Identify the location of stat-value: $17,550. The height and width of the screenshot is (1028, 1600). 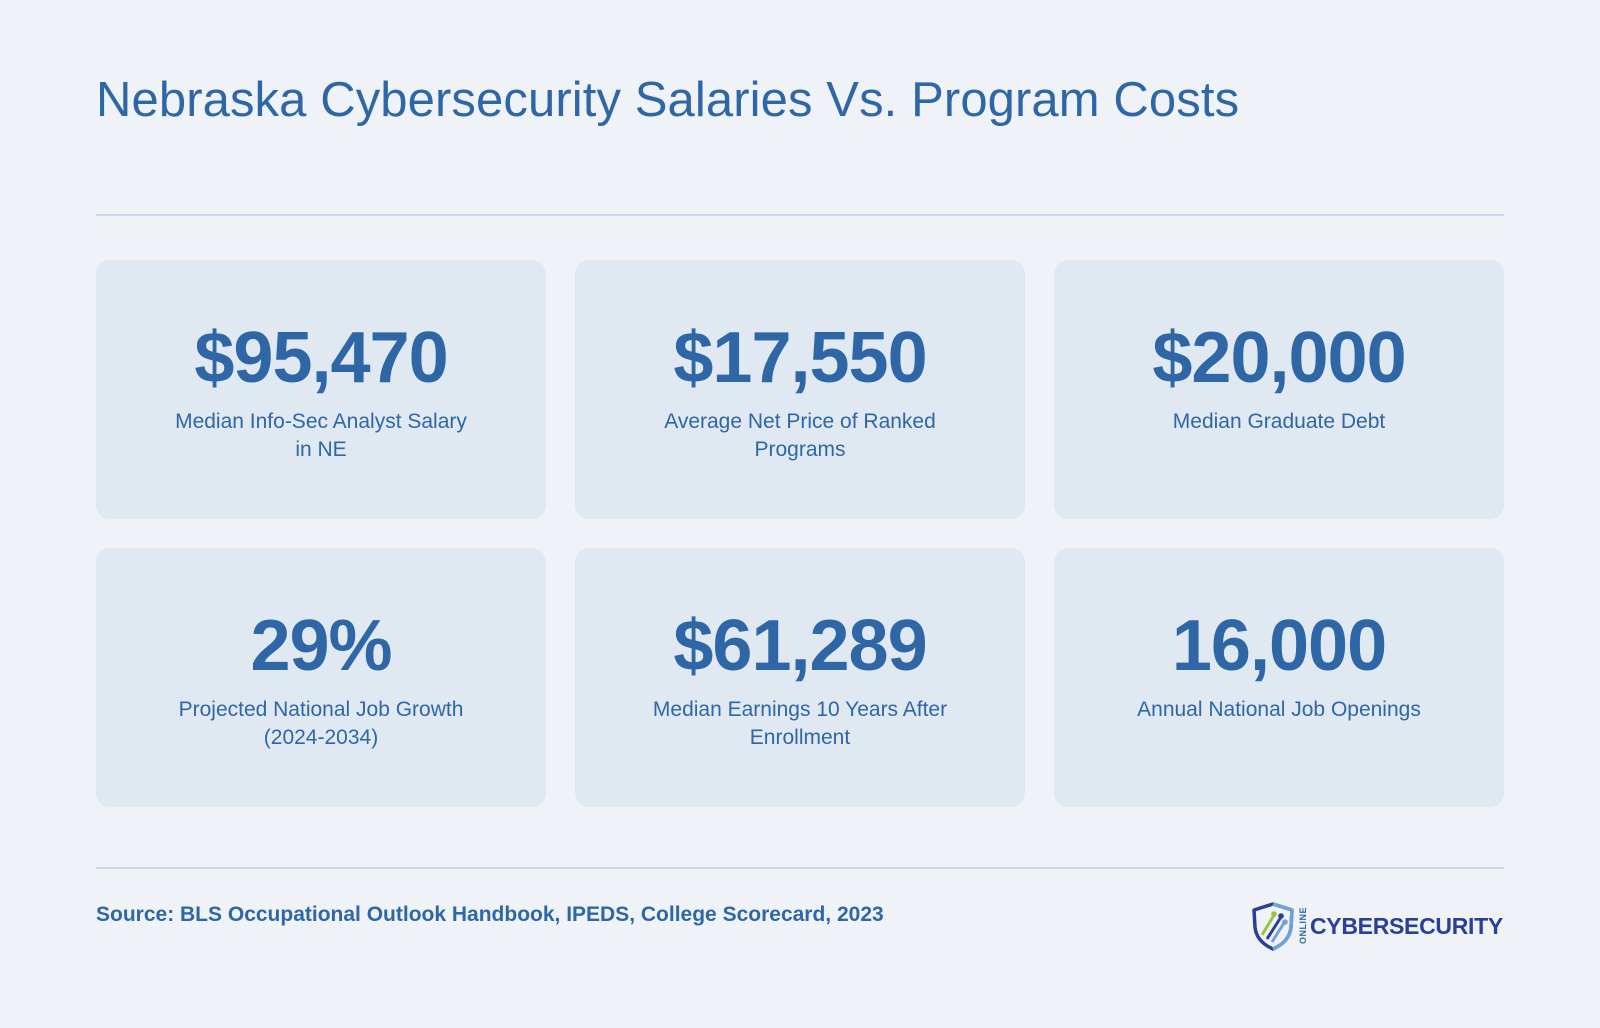
(800, 358).